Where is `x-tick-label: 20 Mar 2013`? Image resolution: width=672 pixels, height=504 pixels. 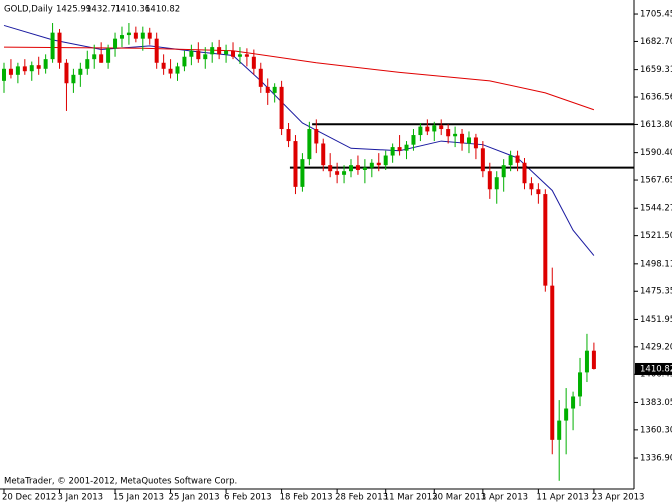
x-tick-label: 20 Mar 2013 is located at coordinates (459, 498).